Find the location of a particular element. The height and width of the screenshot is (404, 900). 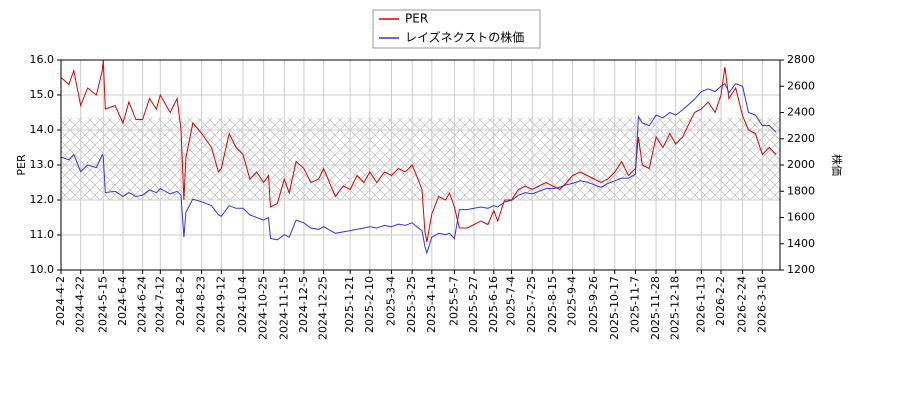

x-tick-label: 2024-4-22 is located at coordinates (80, 304).